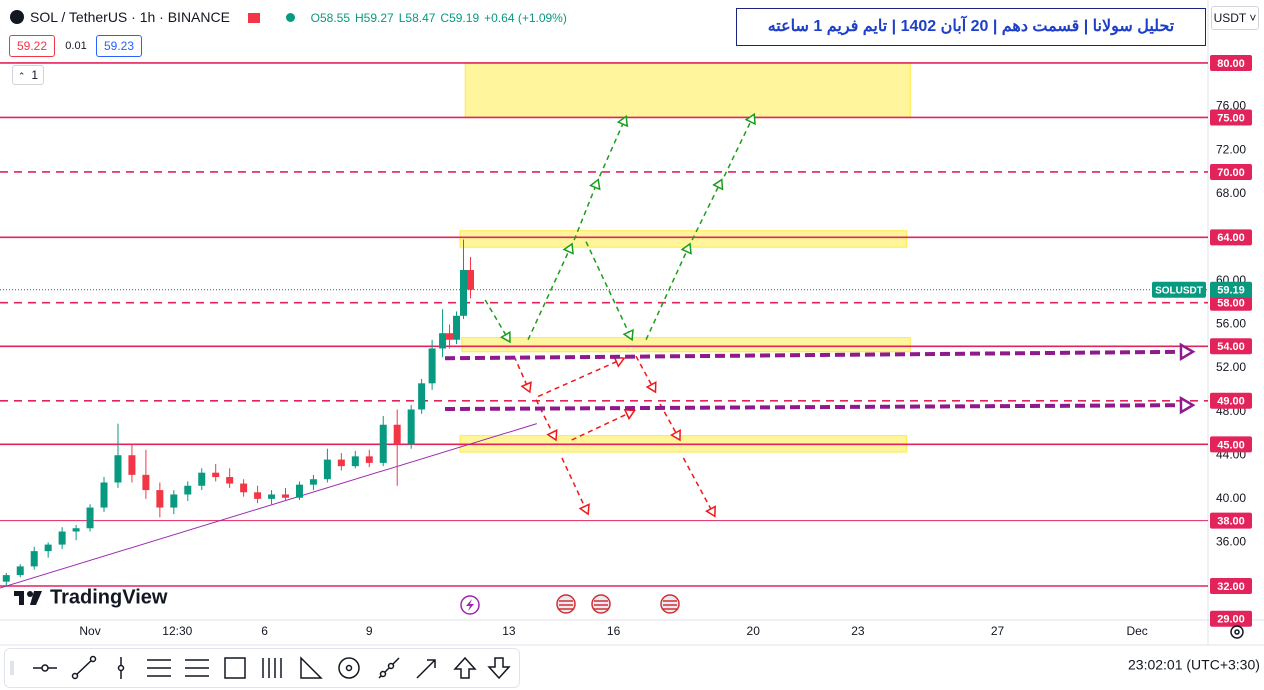 The height and width of the screenshot is (690, 1264). I want to click on level-label: 49.00, so click(1231, 402).